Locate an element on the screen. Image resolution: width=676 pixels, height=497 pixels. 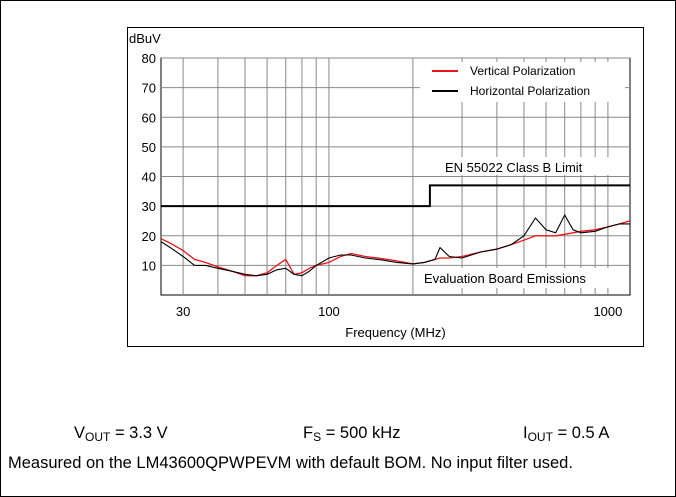
y-tick-label: 20 is located at coordinates (149, 236).